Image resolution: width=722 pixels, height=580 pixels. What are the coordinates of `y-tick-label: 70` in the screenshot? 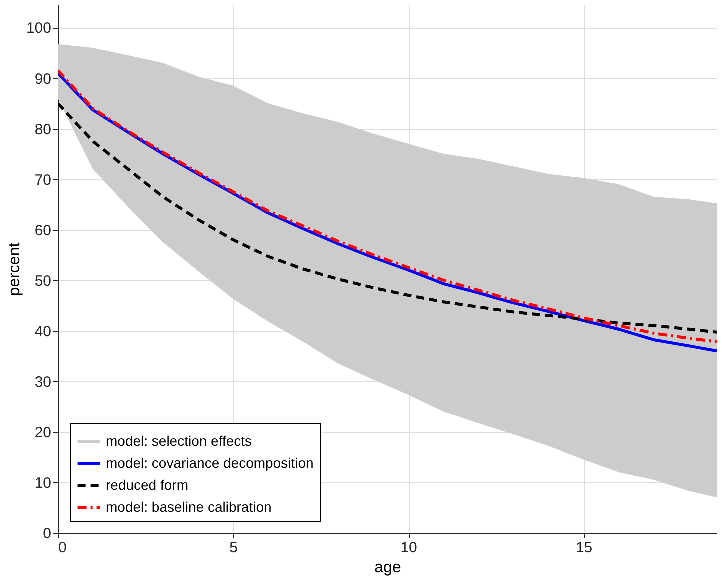 It's located at (43, 180).